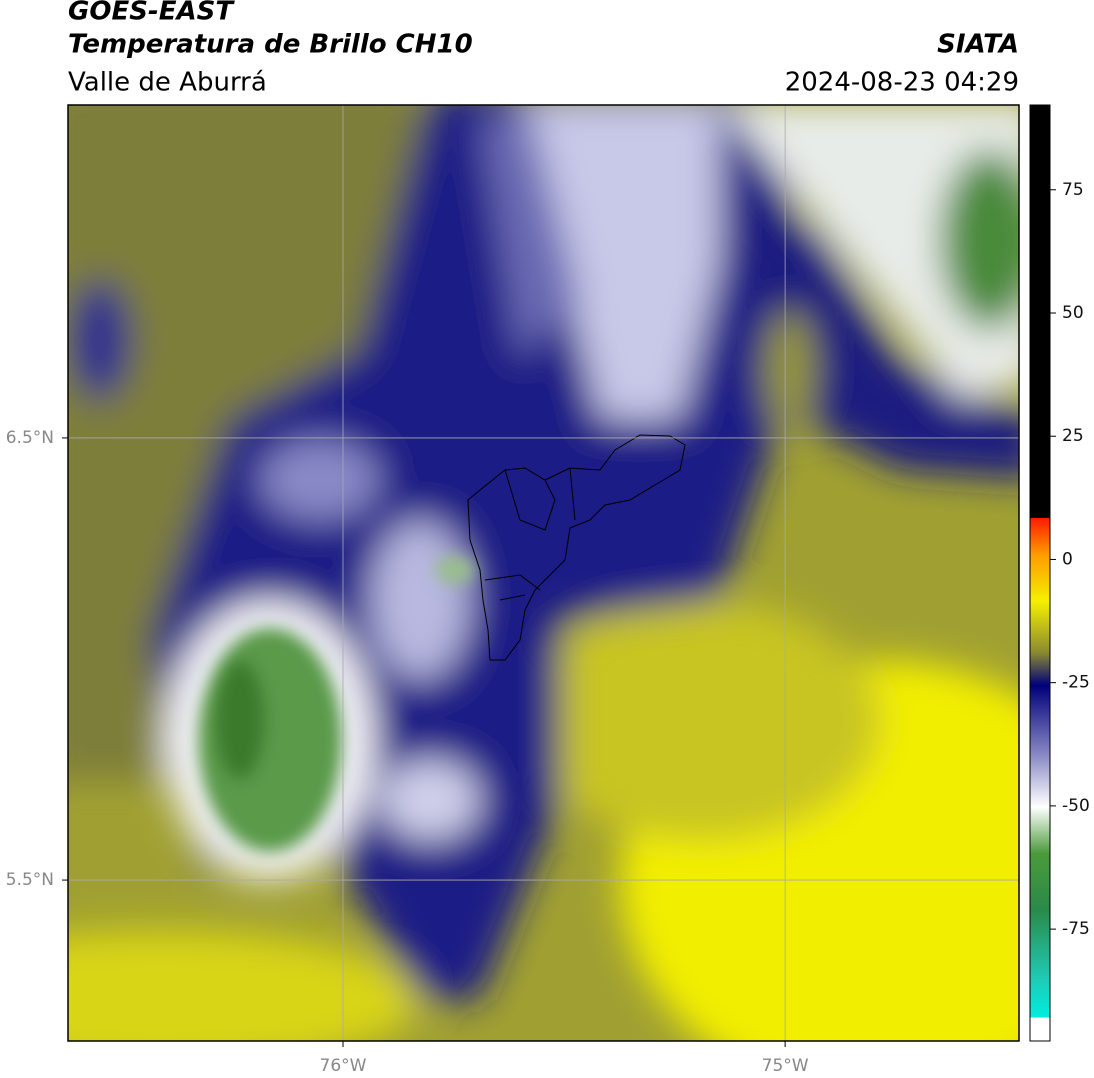  I want to click on colorbar-tick-label: 0, so click(1067, 559).